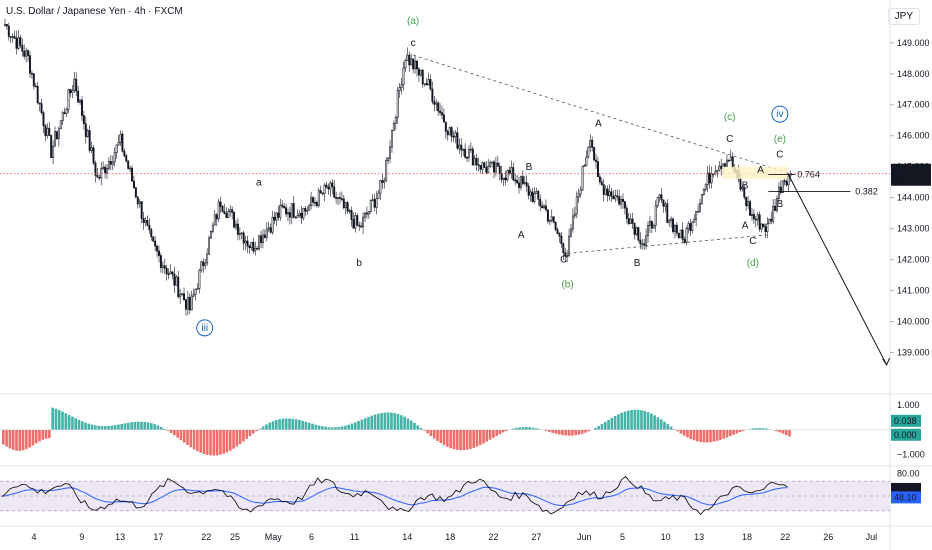 The image size is (932, 550). Describe the element at coordinates (866, 191) in the screenshot. I see `fib-level-label: 0.382` at that location.